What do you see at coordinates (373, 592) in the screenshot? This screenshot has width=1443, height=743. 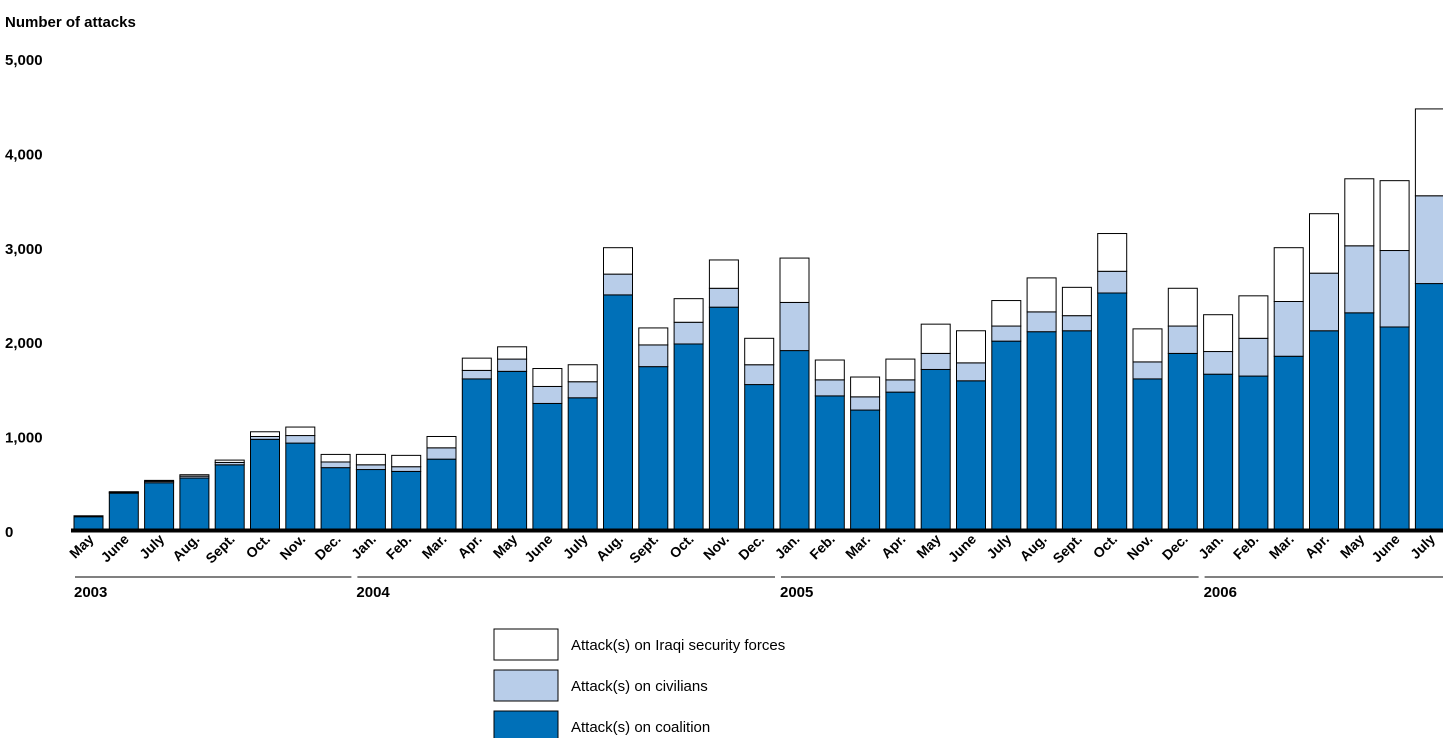 I see `year-label: 2004` at bounding box center [373, 592].